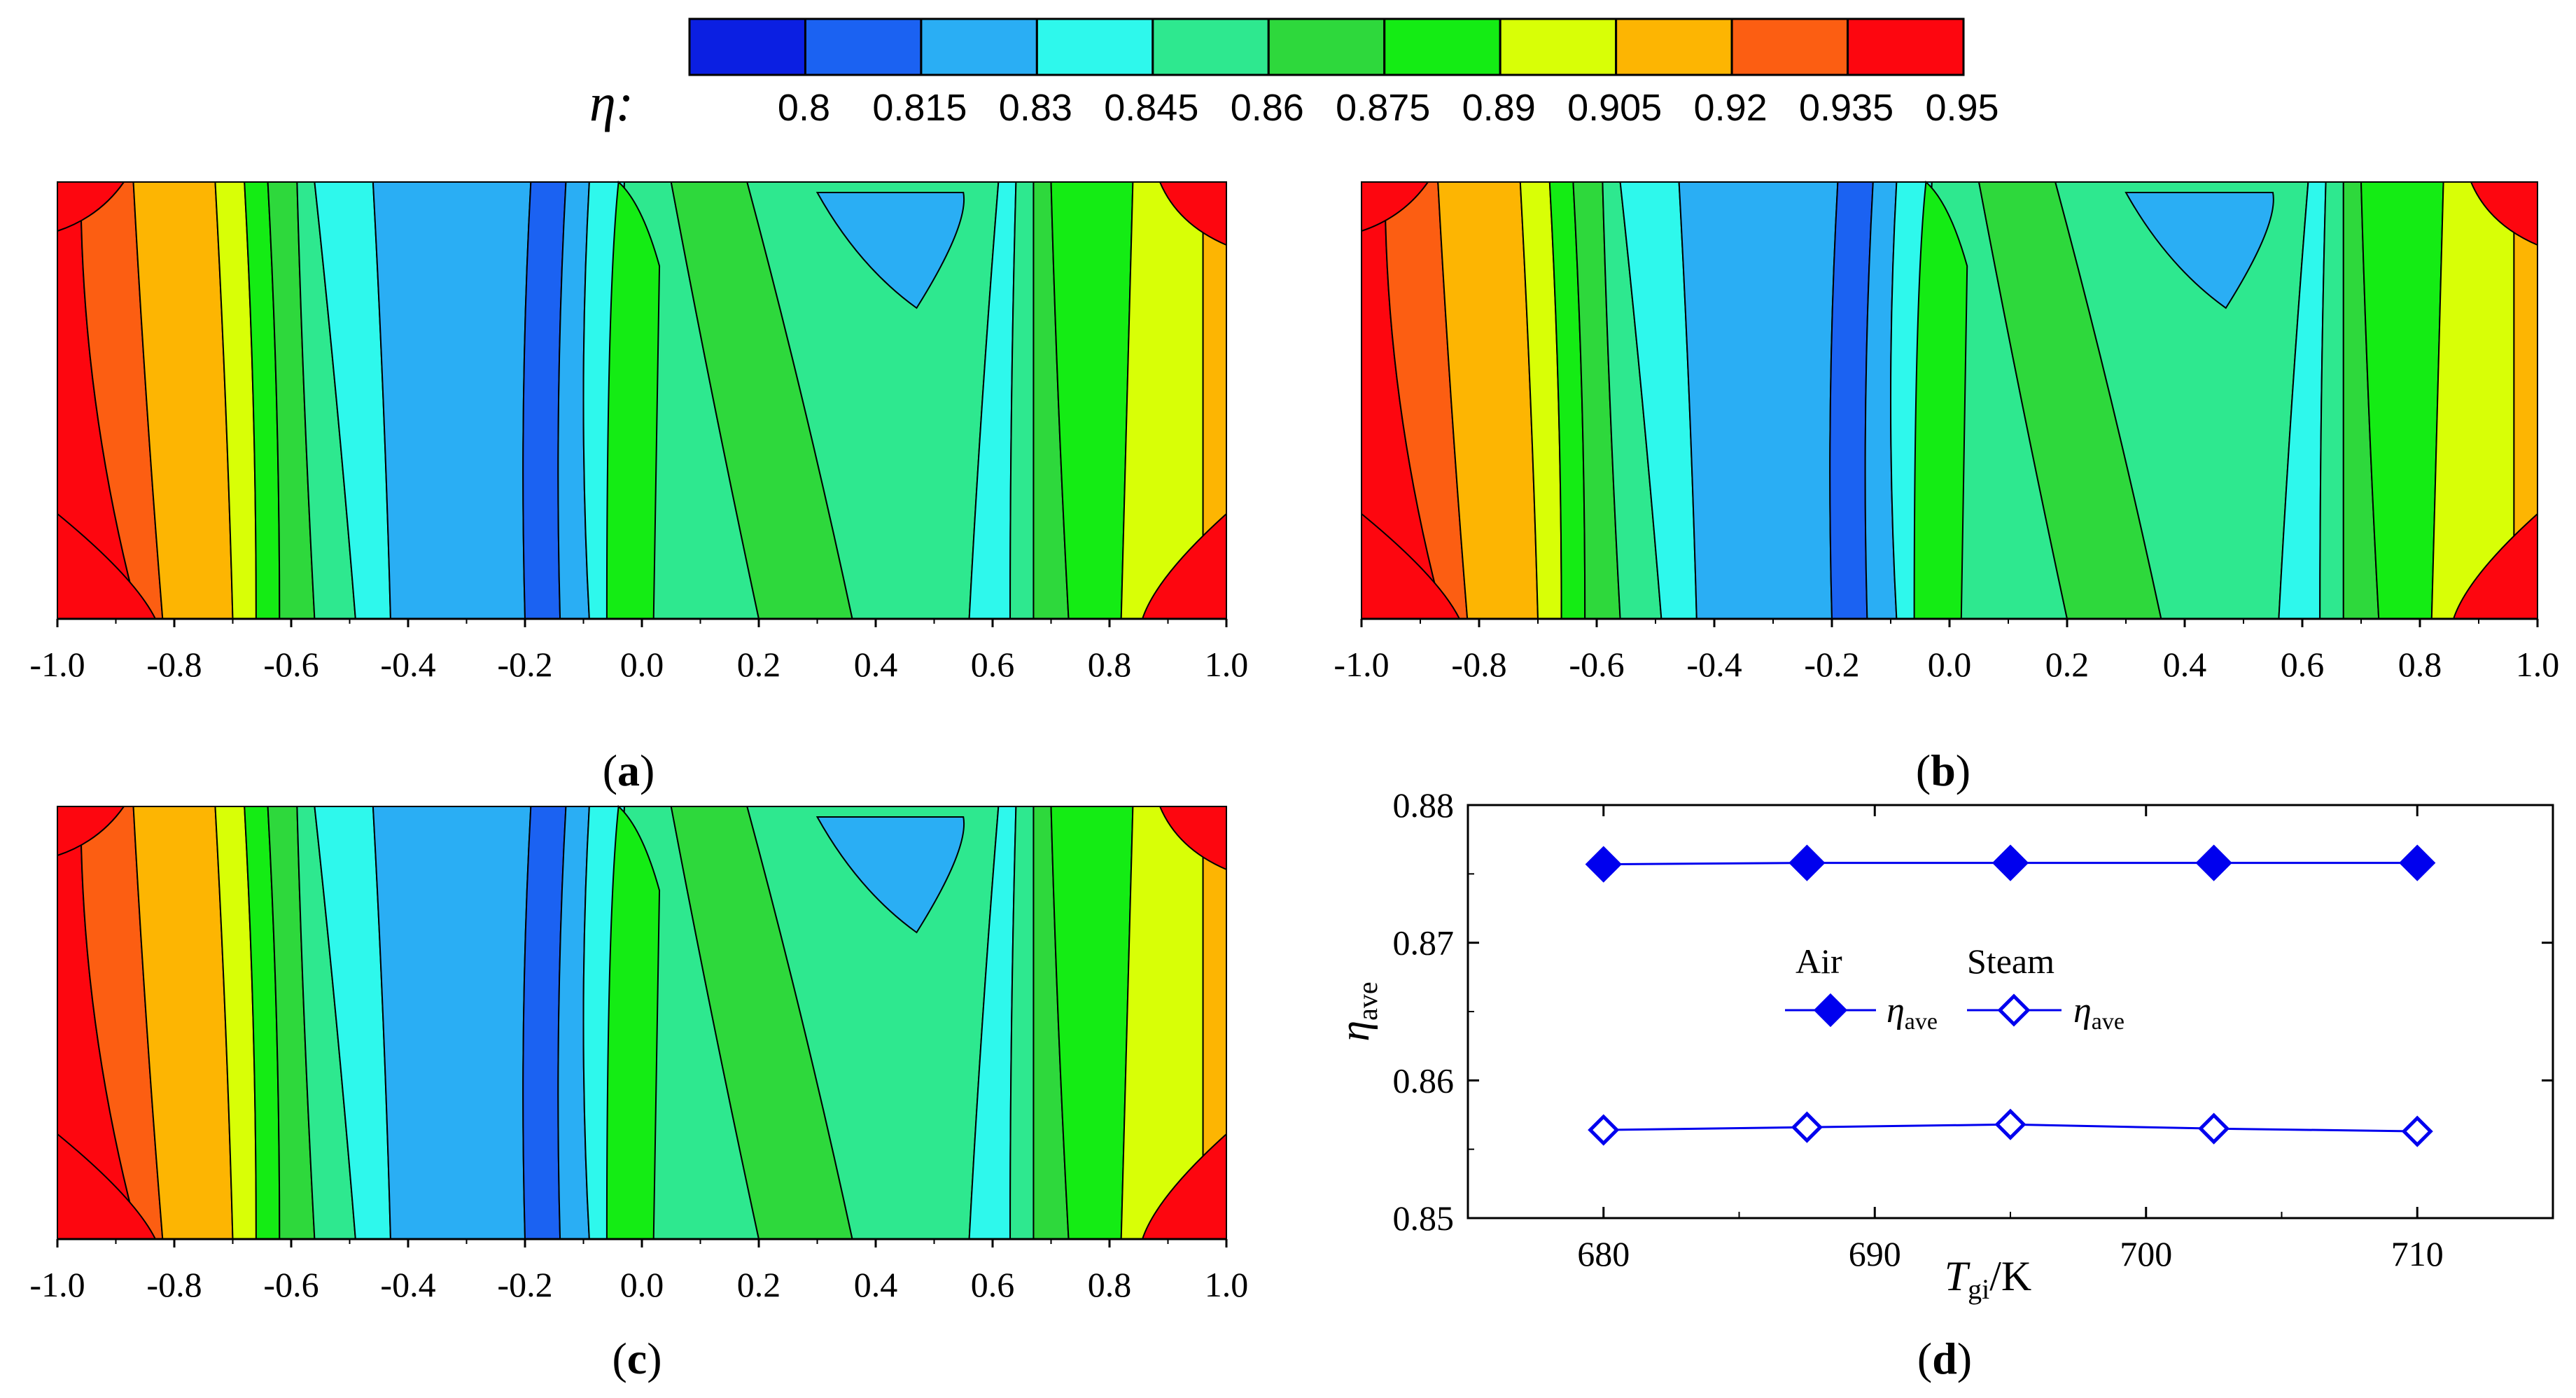  Describe the element at coordinates (1383, 108) in the screenshot. I see `colorbar-tick-label: 0.875` at that location.